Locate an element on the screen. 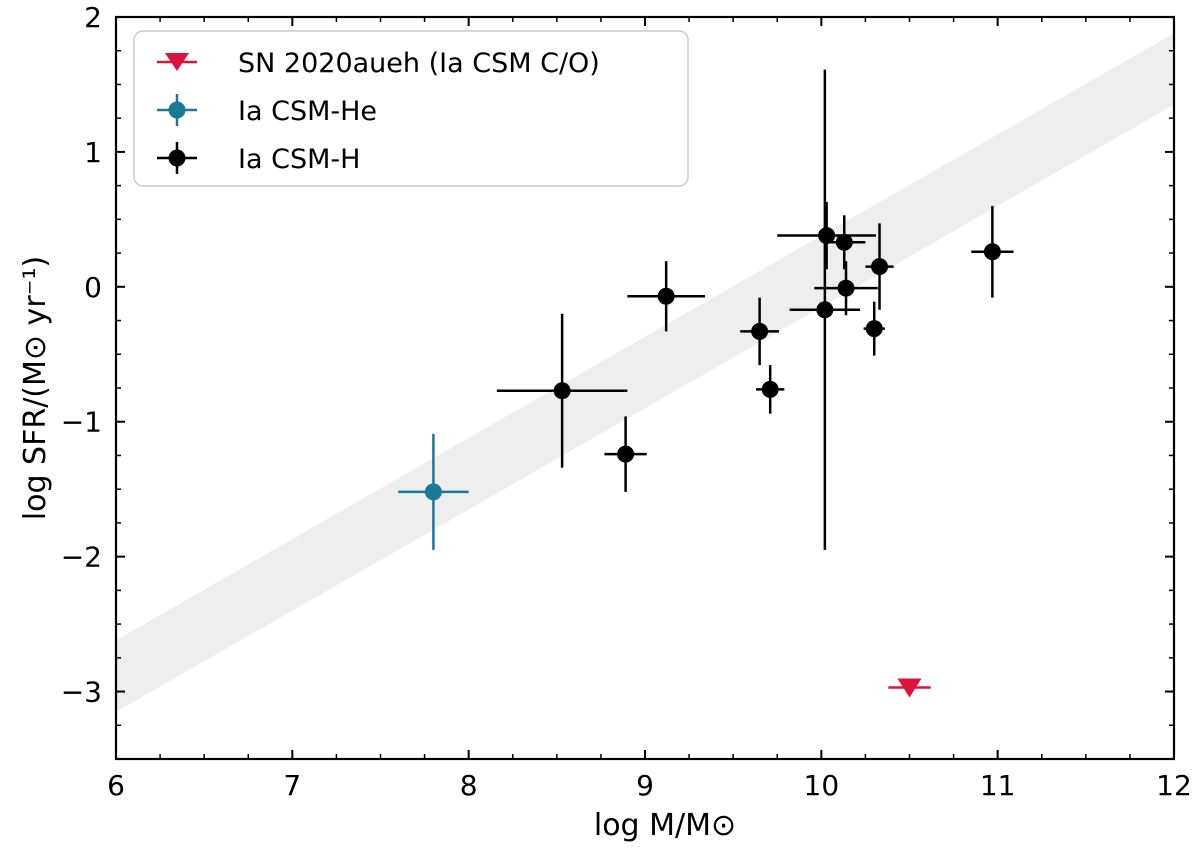  legend-label: SN 2020aueh (Ia CSM C/O) is located at coordinates (419, 63).